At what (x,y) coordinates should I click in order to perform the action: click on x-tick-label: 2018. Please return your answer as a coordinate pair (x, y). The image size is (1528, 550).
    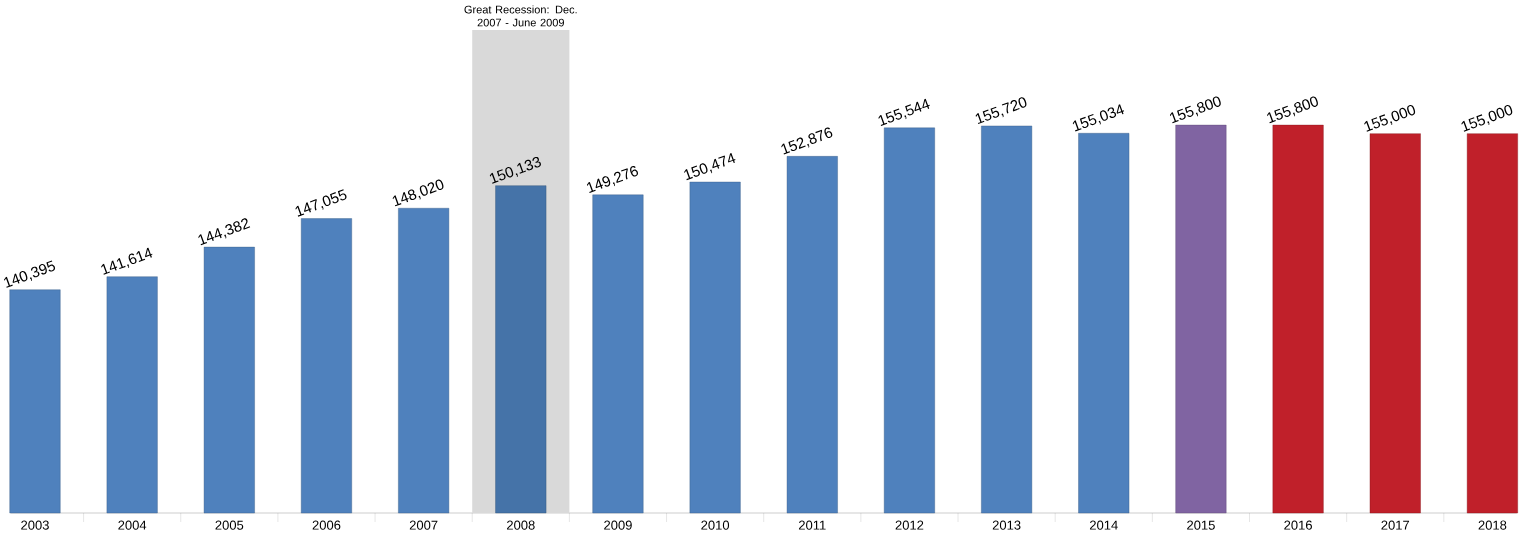
    Looking at the image, I should click on (1492, 525).